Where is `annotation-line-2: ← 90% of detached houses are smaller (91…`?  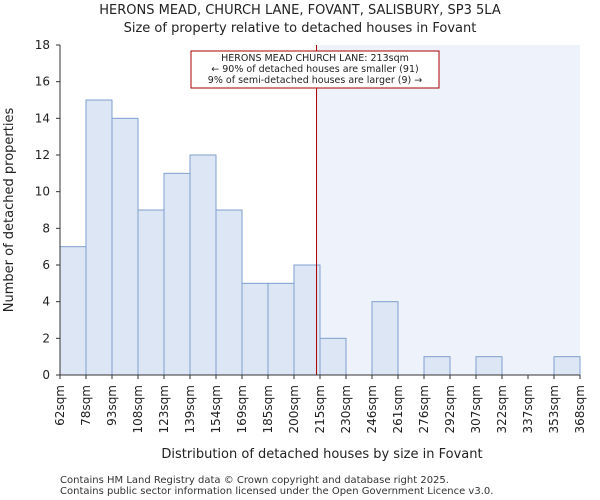
annotation-line-2: ← 90% of detached houses are smaller (91… is located at coordinates (314, 69).